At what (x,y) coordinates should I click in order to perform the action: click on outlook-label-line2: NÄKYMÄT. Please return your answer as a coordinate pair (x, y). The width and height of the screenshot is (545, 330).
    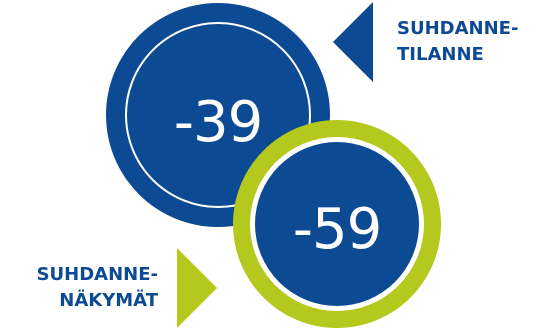
    Looking at the image, I should click on (108, 300).